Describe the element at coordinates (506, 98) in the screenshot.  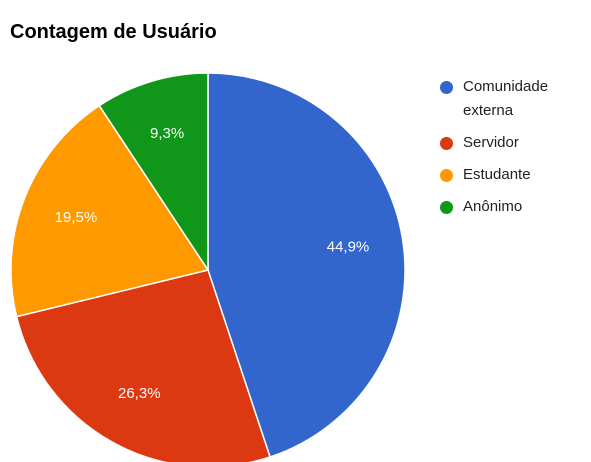
I see `legend-label: Comunidade externa` at that location.